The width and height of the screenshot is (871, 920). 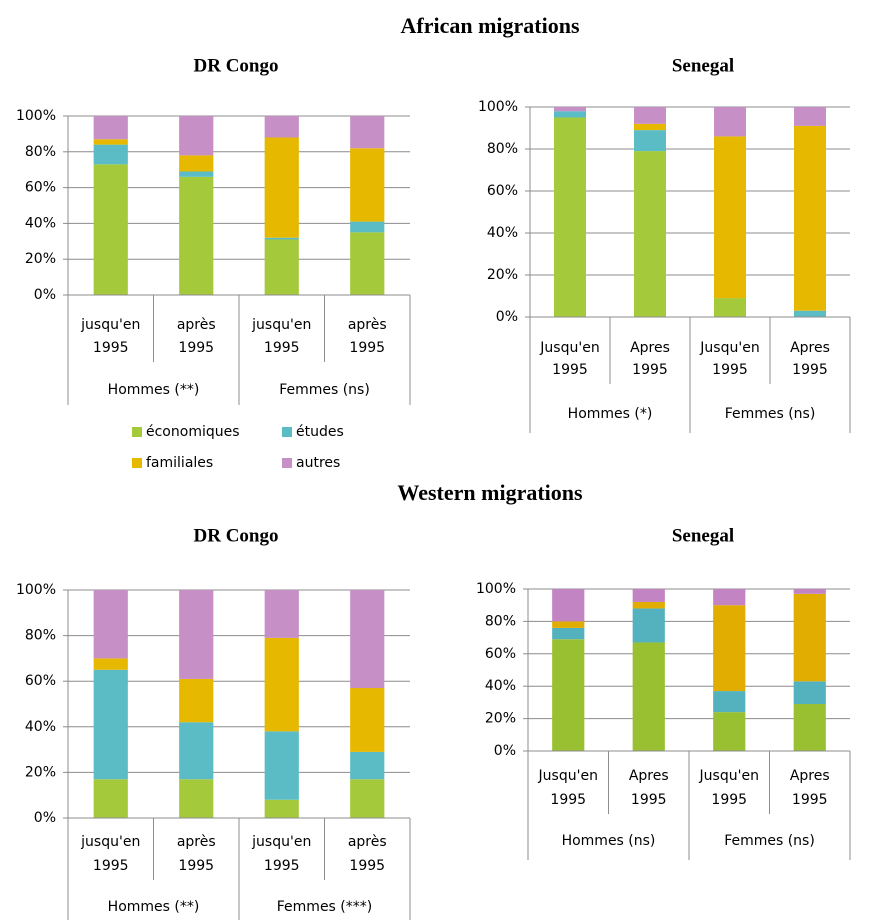 What do you see at coordinates (236, 535) in the screenshot?
I see `chart-title: DR Congo` at bounding box center [236, 535].